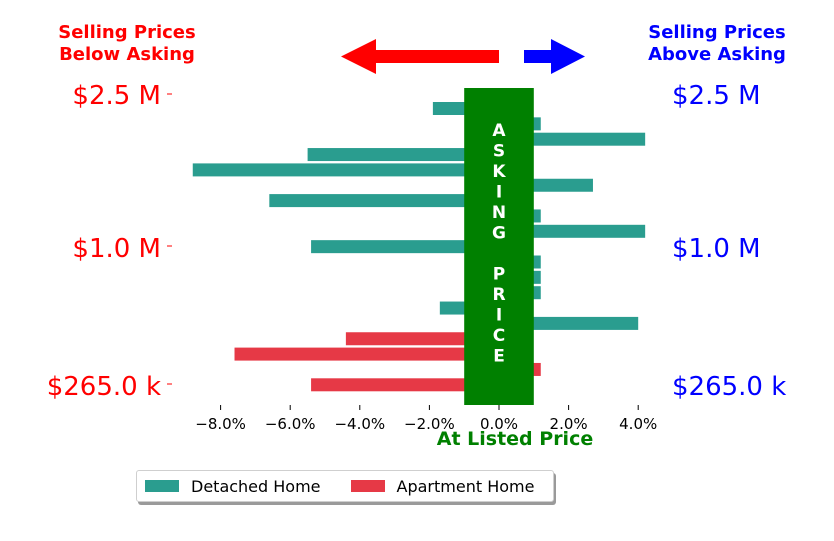 The height and width of the screenshot is (541, 834). What do you see at coordinates (716, 32) in the screenshot?
I see `above-asking-title-line1: Selling Prices` at bounding box center [716, 32].